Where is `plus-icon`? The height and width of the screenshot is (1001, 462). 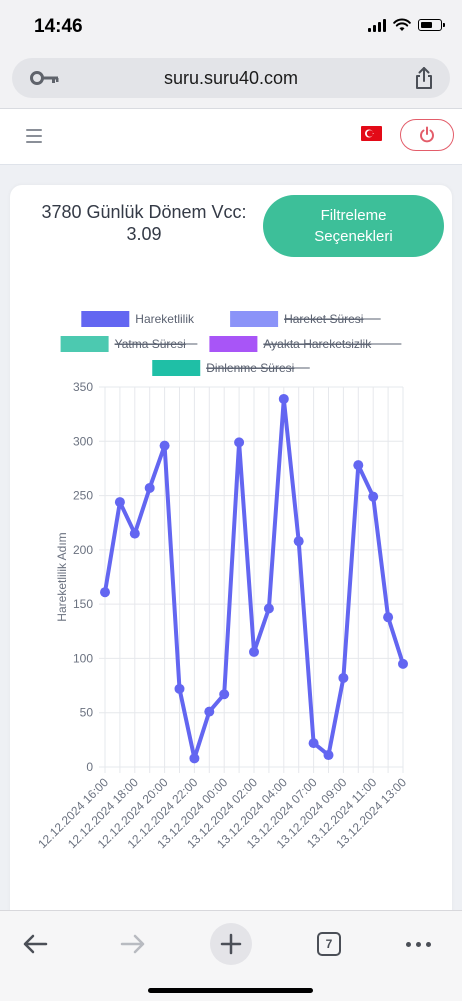
plus-icon is located at coordinates (231, 944).